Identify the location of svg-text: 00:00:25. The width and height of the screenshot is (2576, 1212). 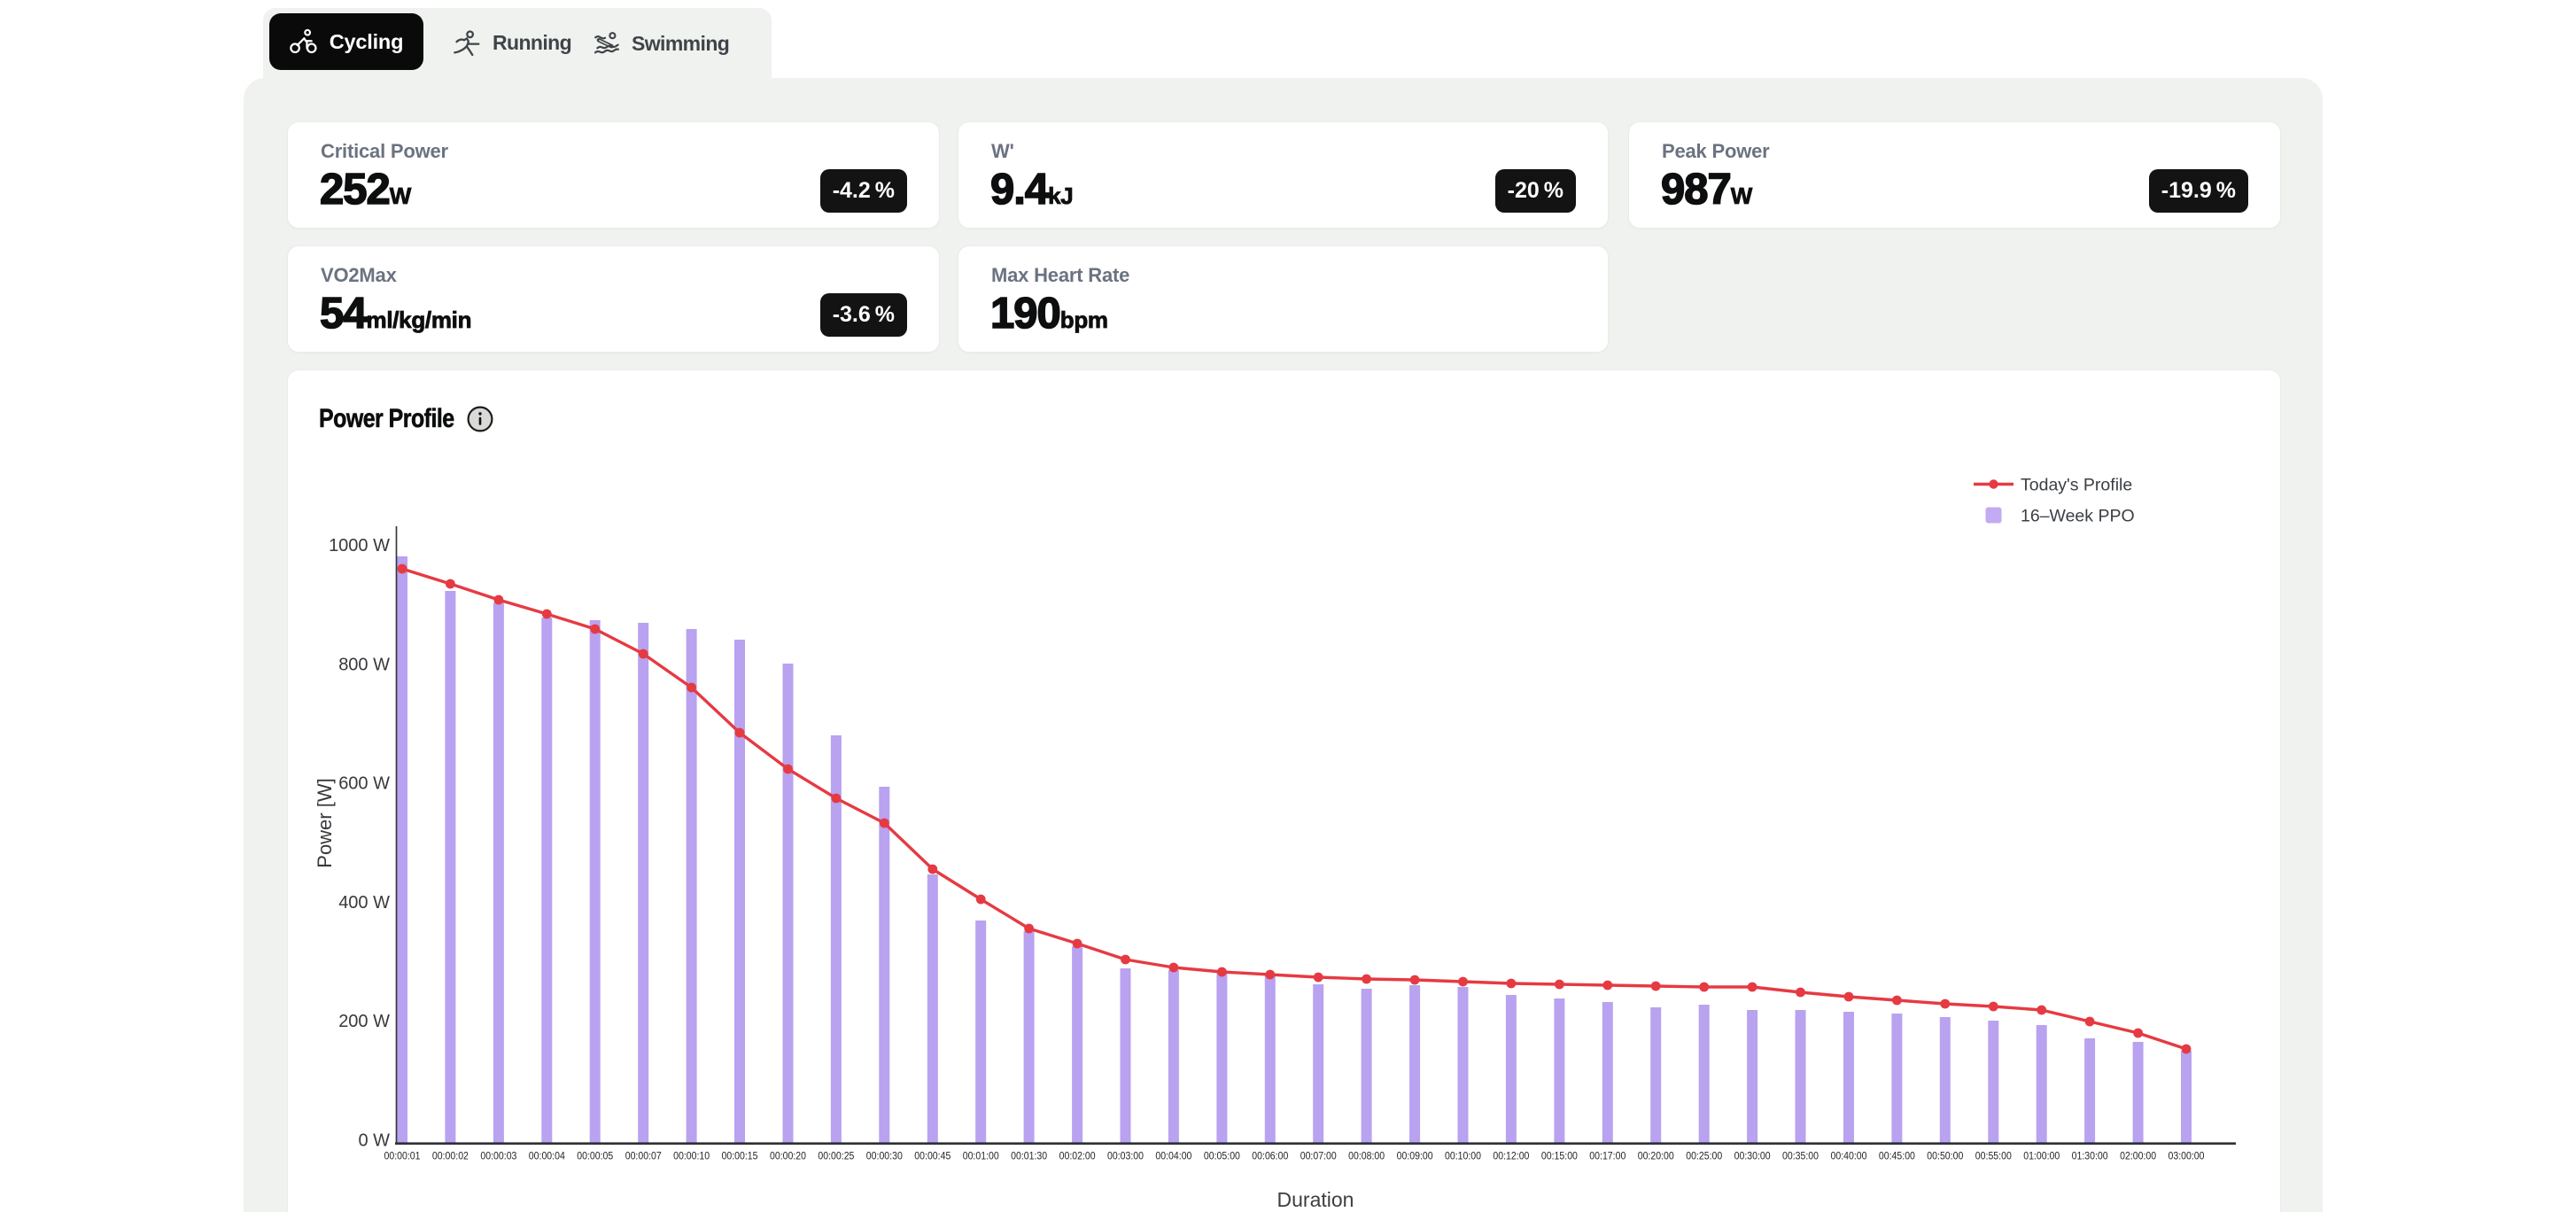
(836, 1156).